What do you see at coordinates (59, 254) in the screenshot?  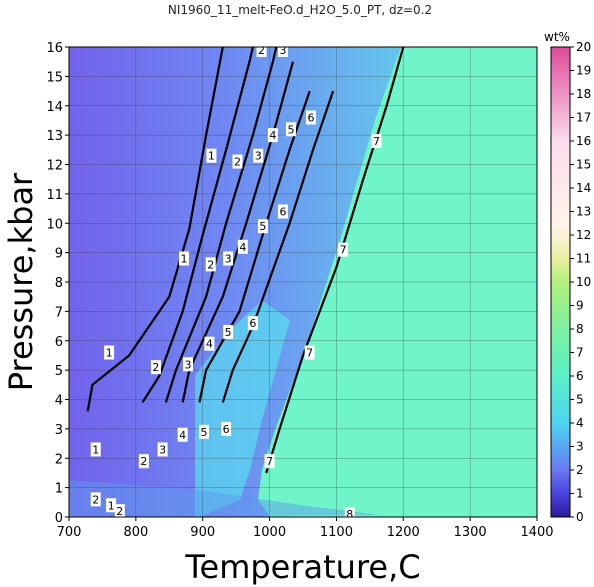 I see `y-tick-label: 9` at bounding box center [59, 254].